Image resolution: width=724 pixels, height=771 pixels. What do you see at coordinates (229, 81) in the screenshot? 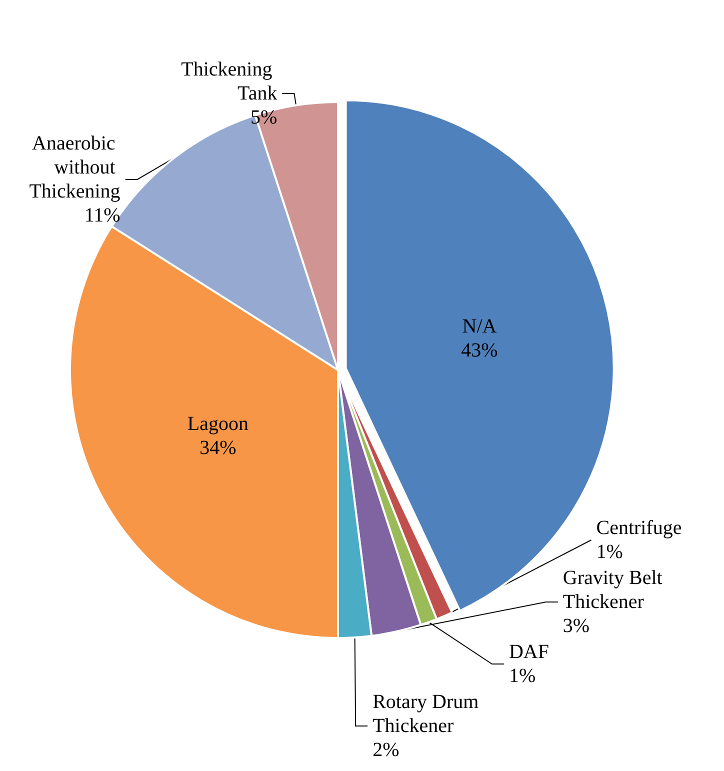
I see `slice-label: Thickening Tank` at bounding box center [229, 81].